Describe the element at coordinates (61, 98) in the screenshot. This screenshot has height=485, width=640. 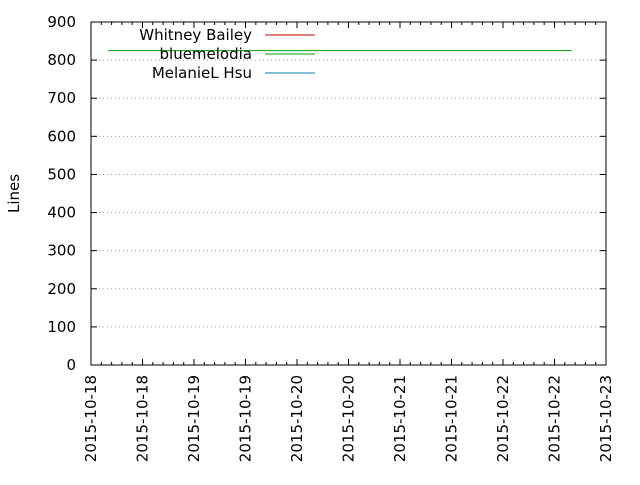
I see `y-tick-label: 700` at that location.